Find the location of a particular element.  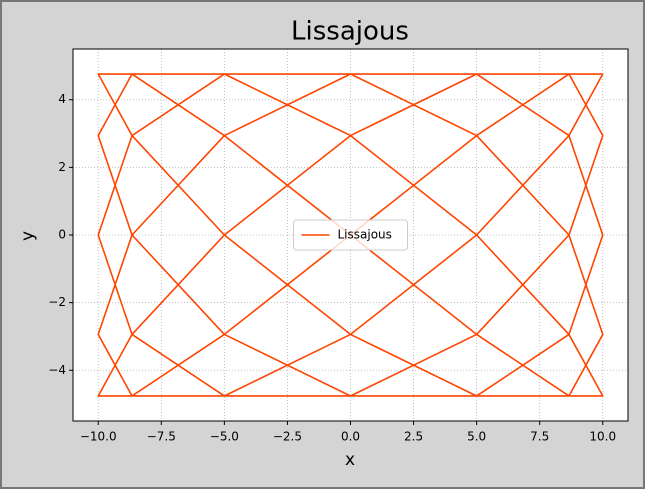

legend: Lissajous is located at coordinates (350, 235).